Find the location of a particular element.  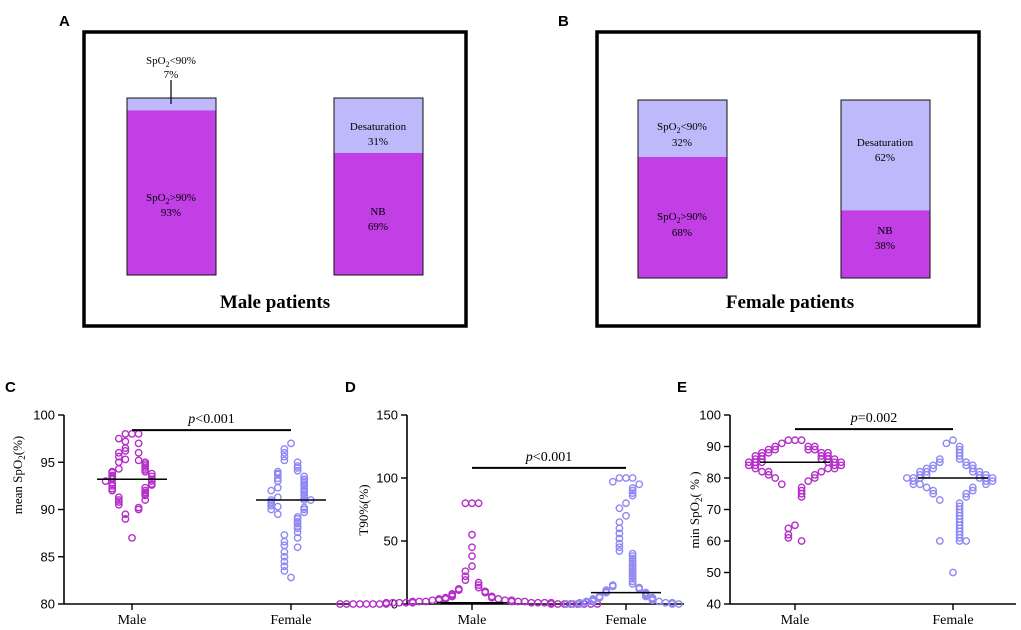

panel-b-bar1-bottom-pct: 68% is located at coordinates (682, 233).